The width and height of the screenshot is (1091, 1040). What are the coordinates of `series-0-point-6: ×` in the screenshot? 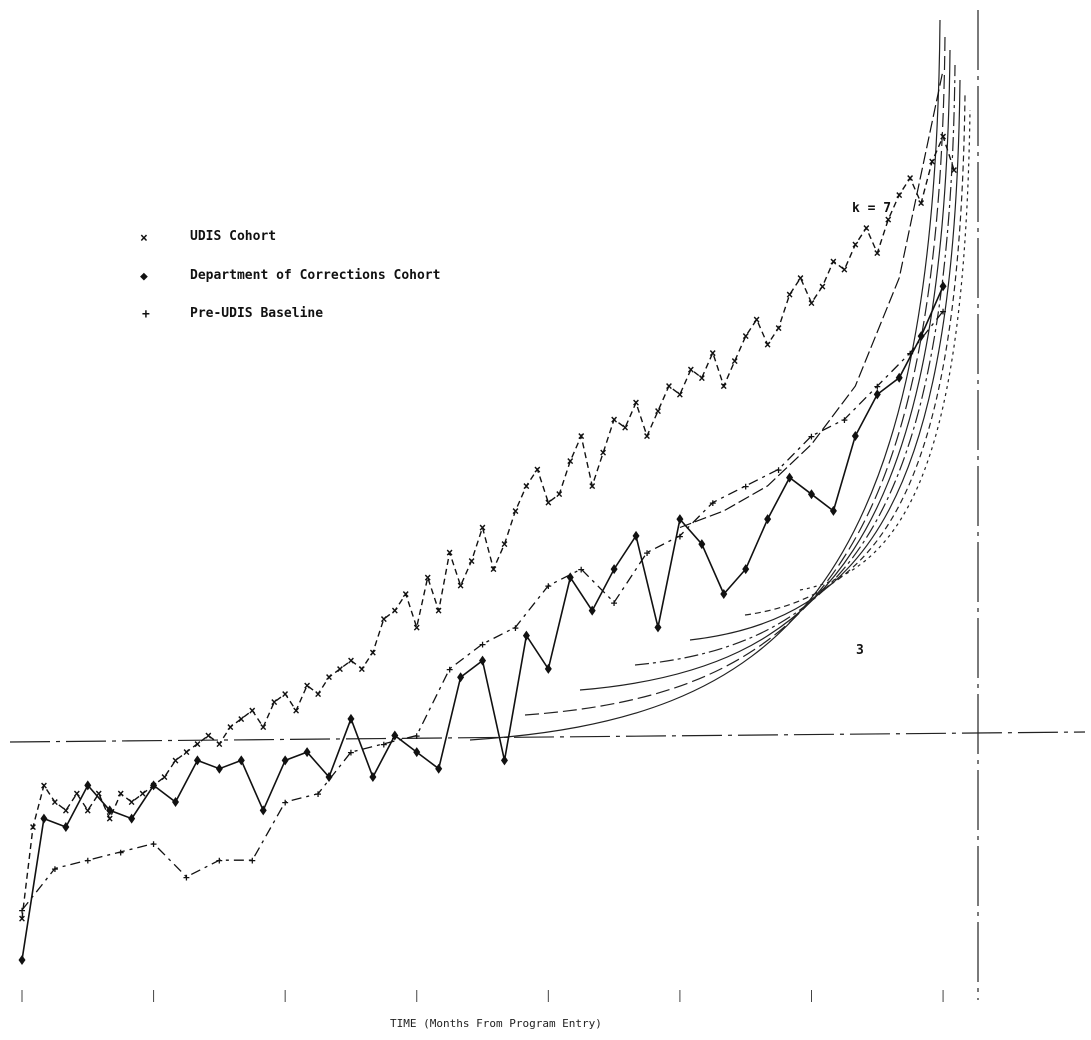 It's located at (87, 810).